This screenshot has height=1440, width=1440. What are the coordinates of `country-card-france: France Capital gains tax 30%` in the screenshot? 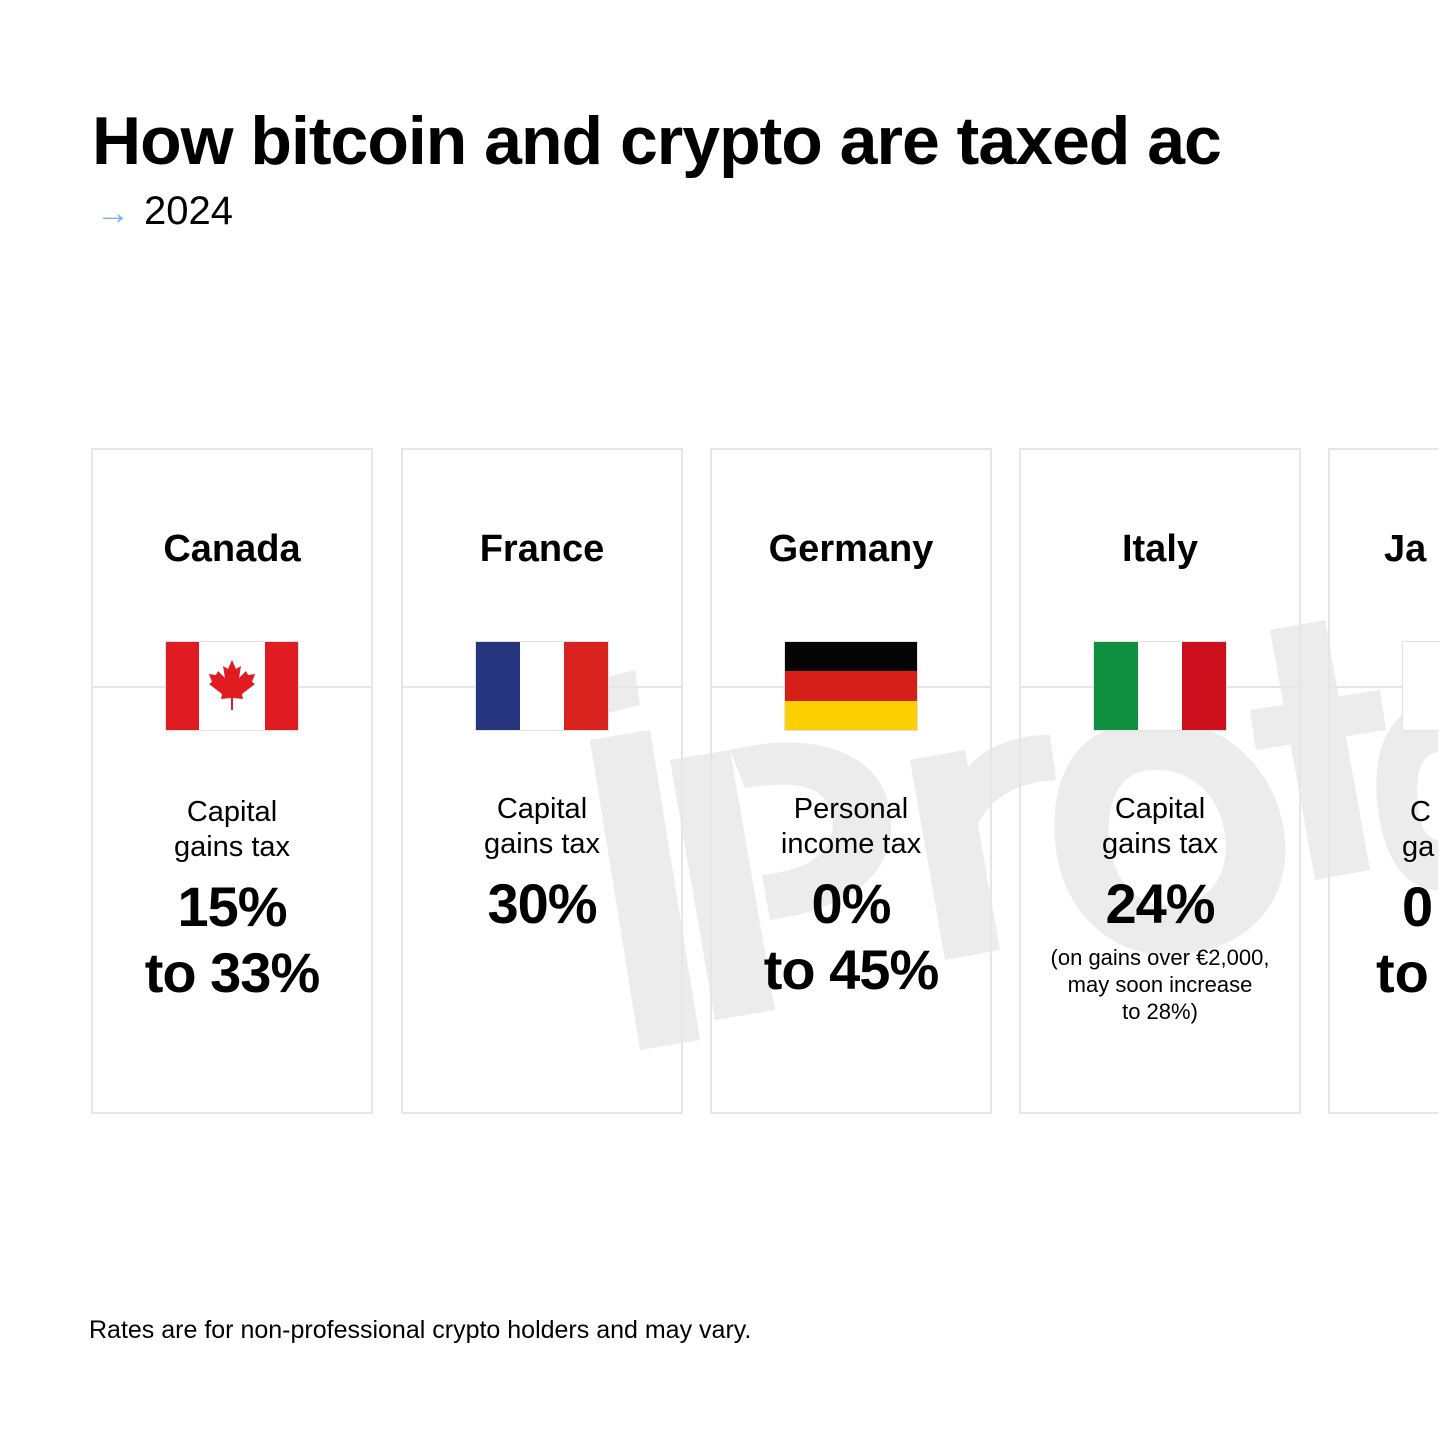 It's located at (542, 781).